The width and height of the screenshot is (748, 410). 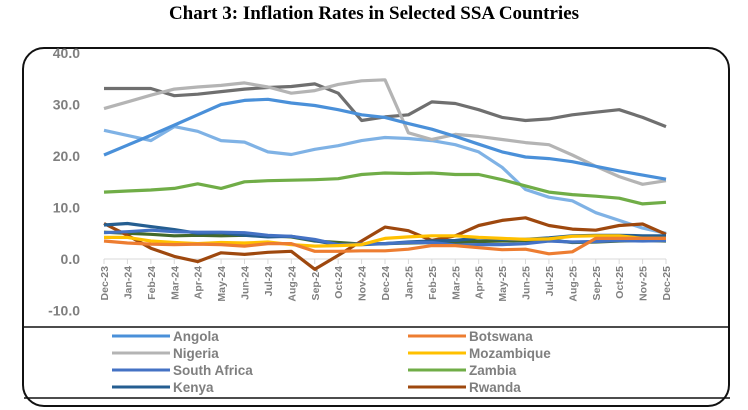 I want to click on x-tick-label: Nov-24, so click(x=363, y=283).